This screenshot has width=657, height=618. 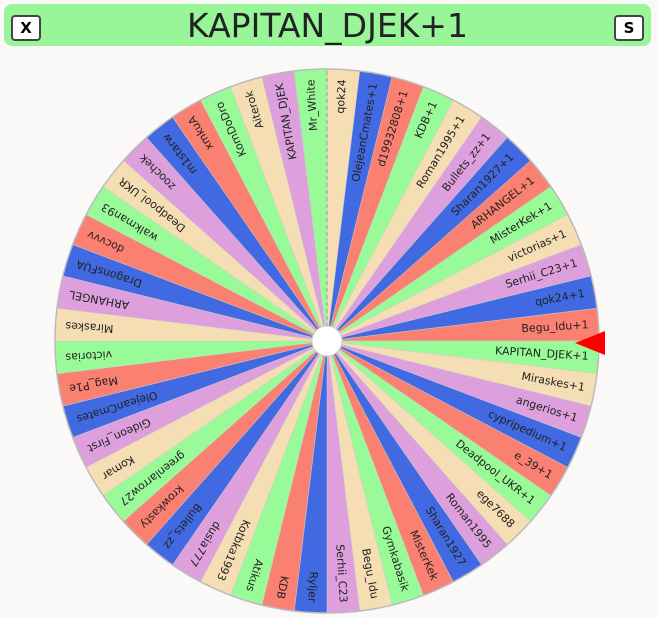 What do you see at coordinates (282, 587) in the screenshot?
I see `segment-label: KDB` at bounding box center [282, 587].